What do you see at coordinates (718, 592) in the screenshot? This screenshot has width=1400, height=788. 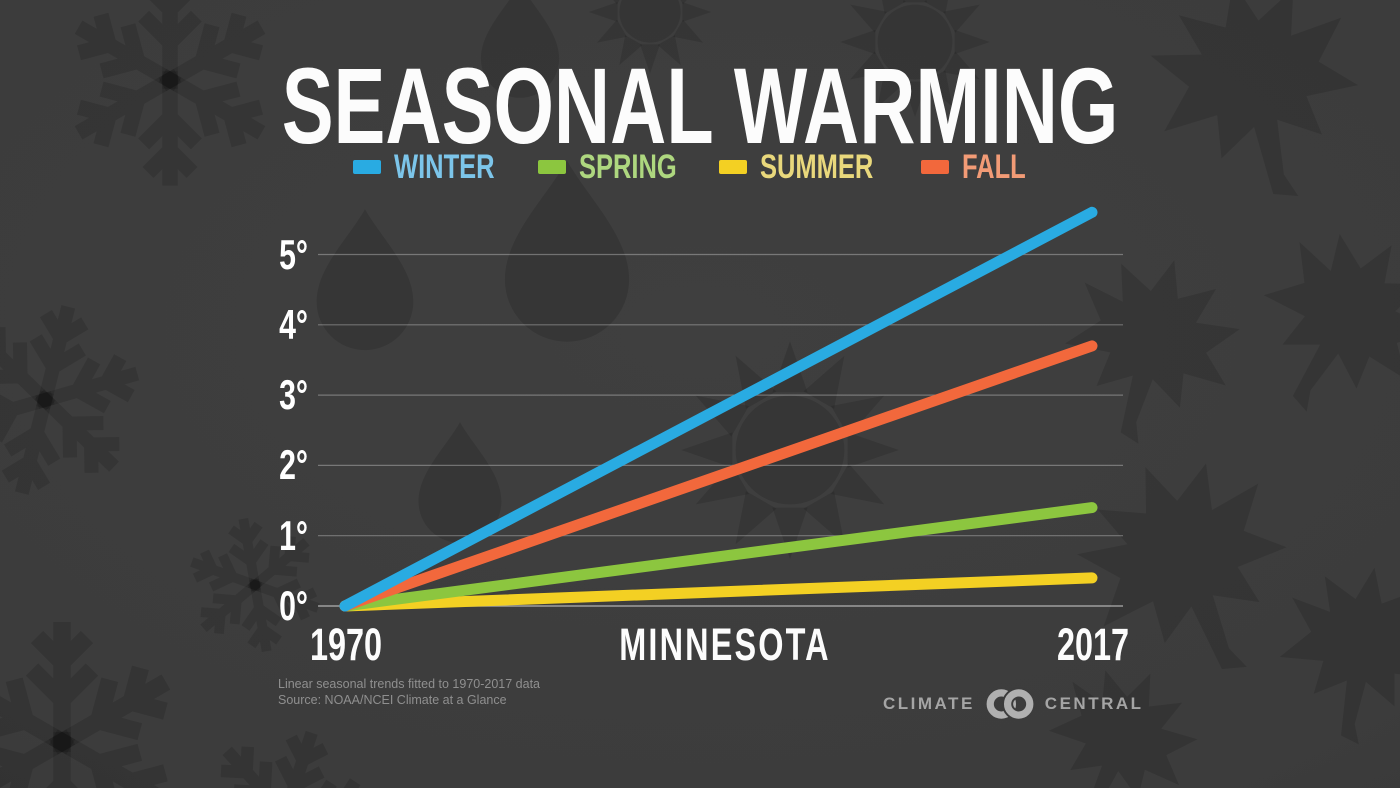 I see `trend-line-summer` at bounding box center [718, 592].